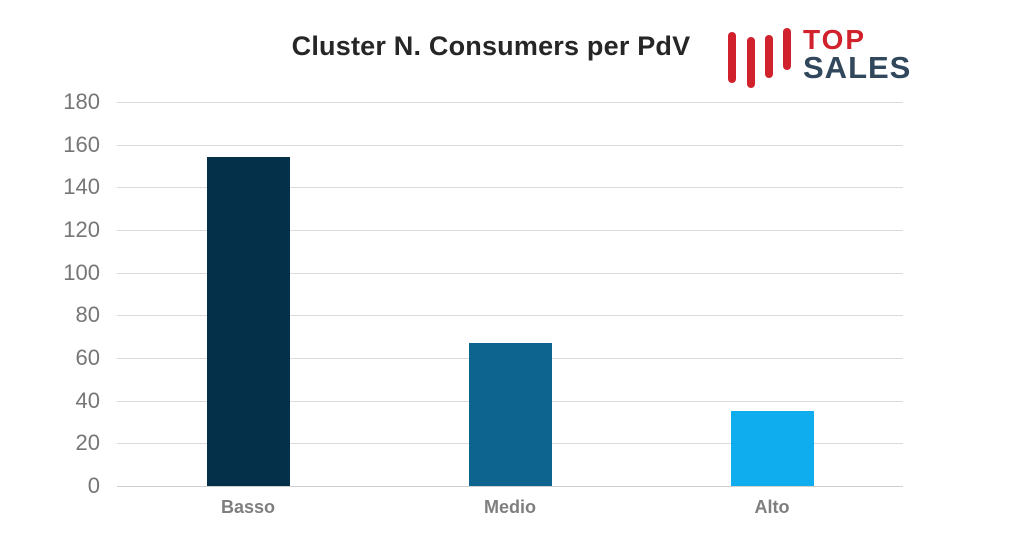 The image size is (1024, 547). I want to click on y-tick-label-0: 0, so click(93, 485).